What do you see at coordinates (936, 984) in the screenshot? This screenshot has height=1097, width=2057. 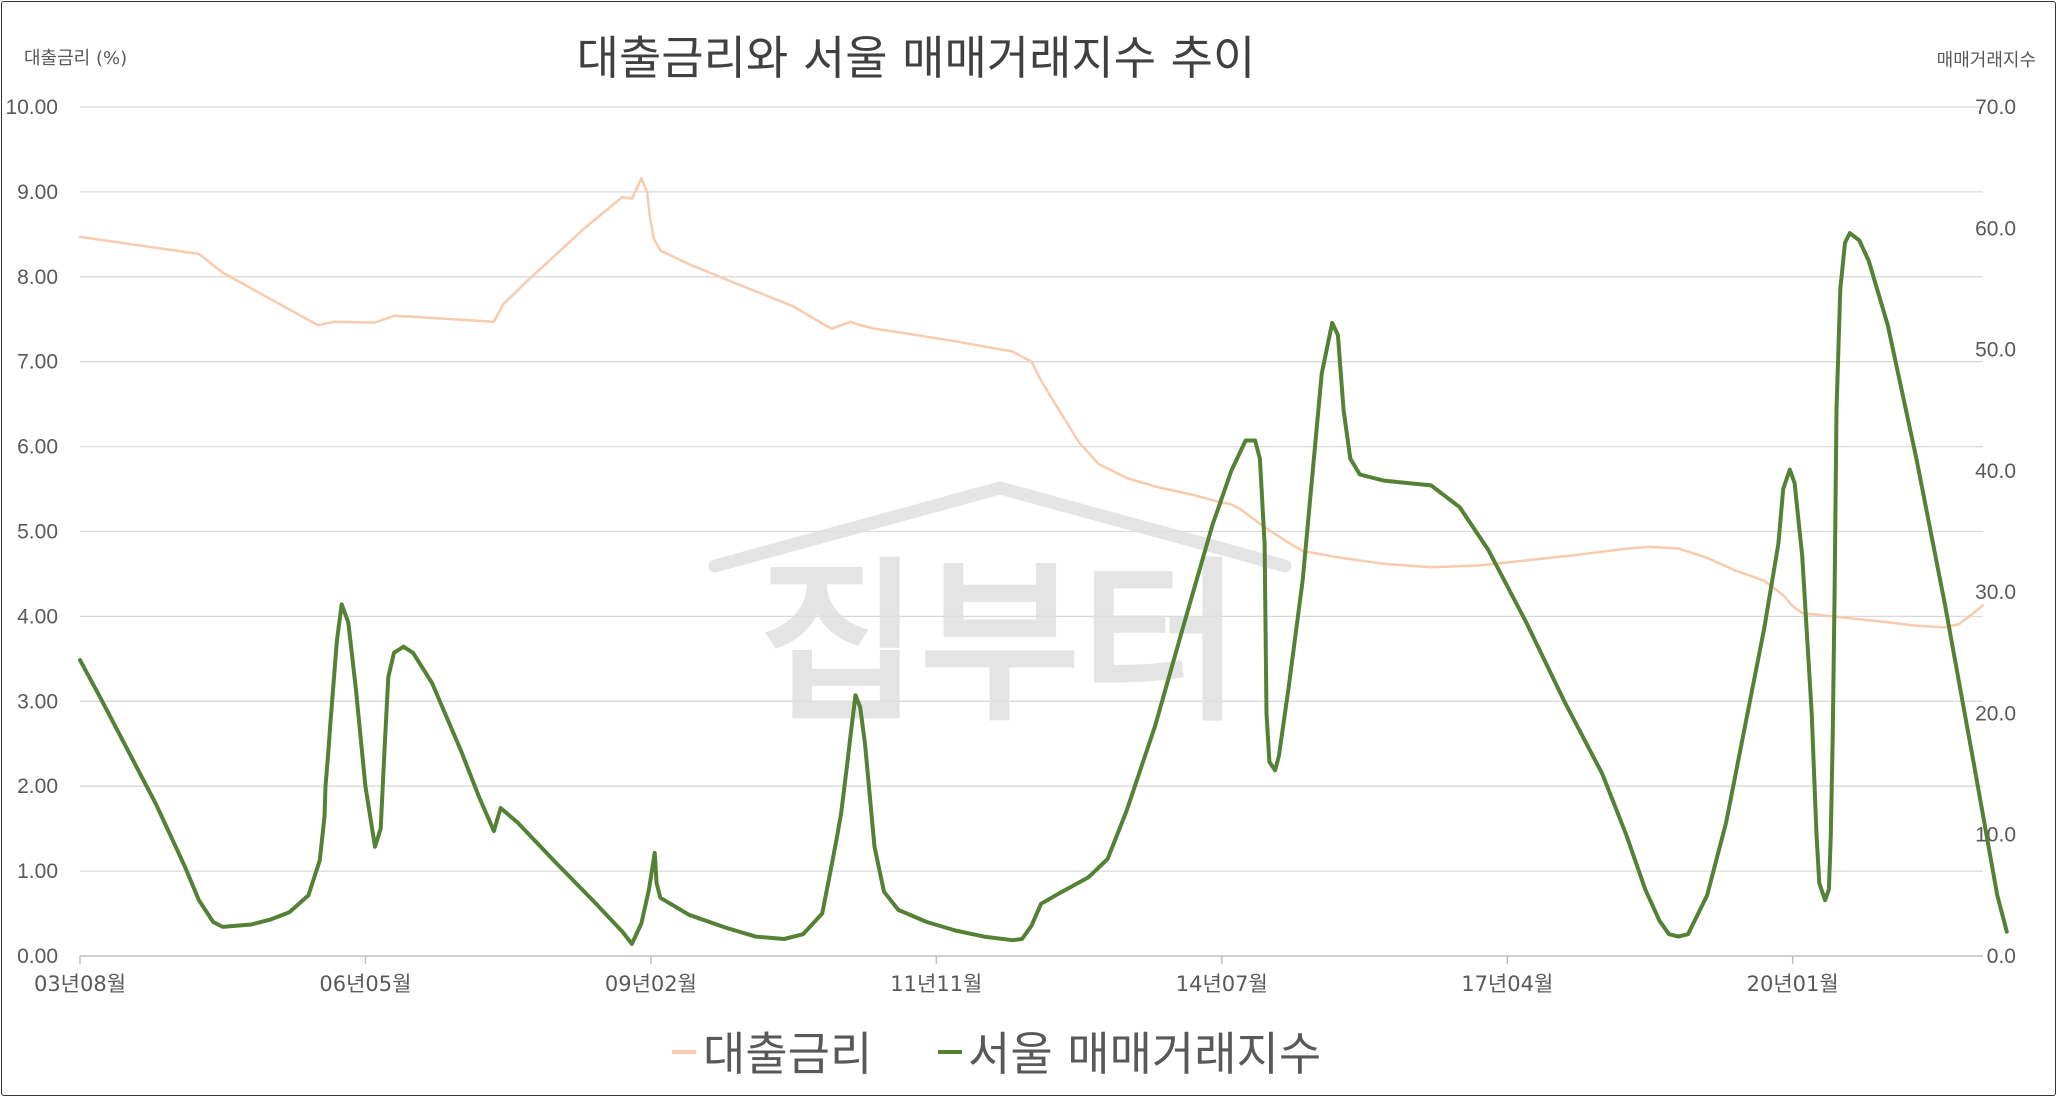 I see `x-tick-label: 11년11월` at bounding box center [936, 984].